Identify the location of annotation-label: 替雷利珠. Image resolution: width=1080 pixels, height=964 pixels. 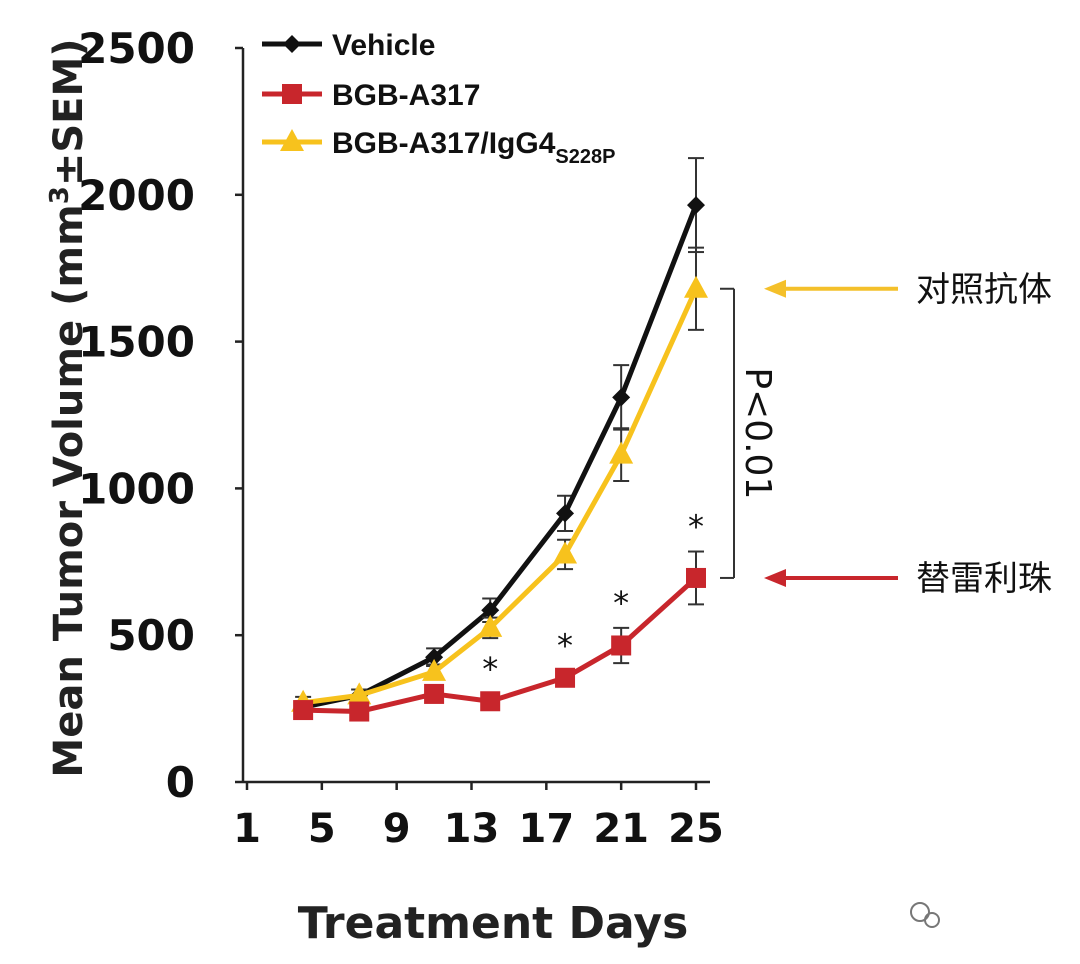
(984, 579).